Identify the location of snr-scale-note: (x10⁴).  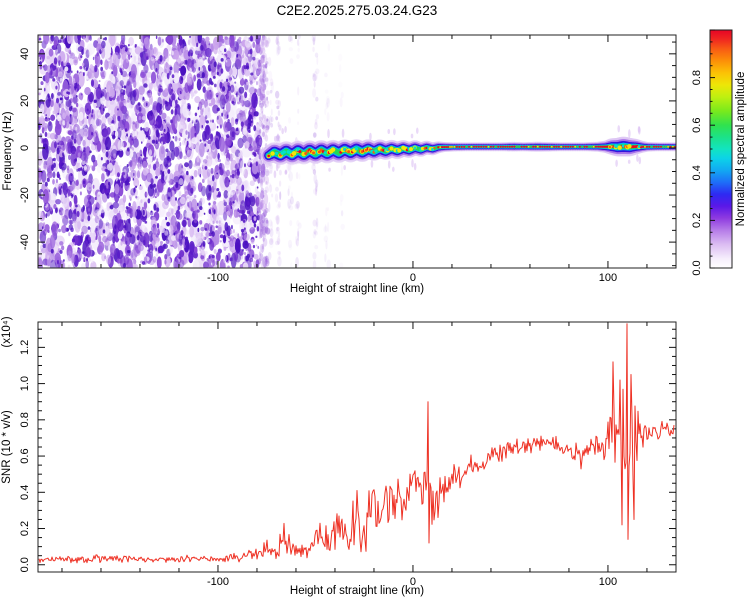
(7, 331).